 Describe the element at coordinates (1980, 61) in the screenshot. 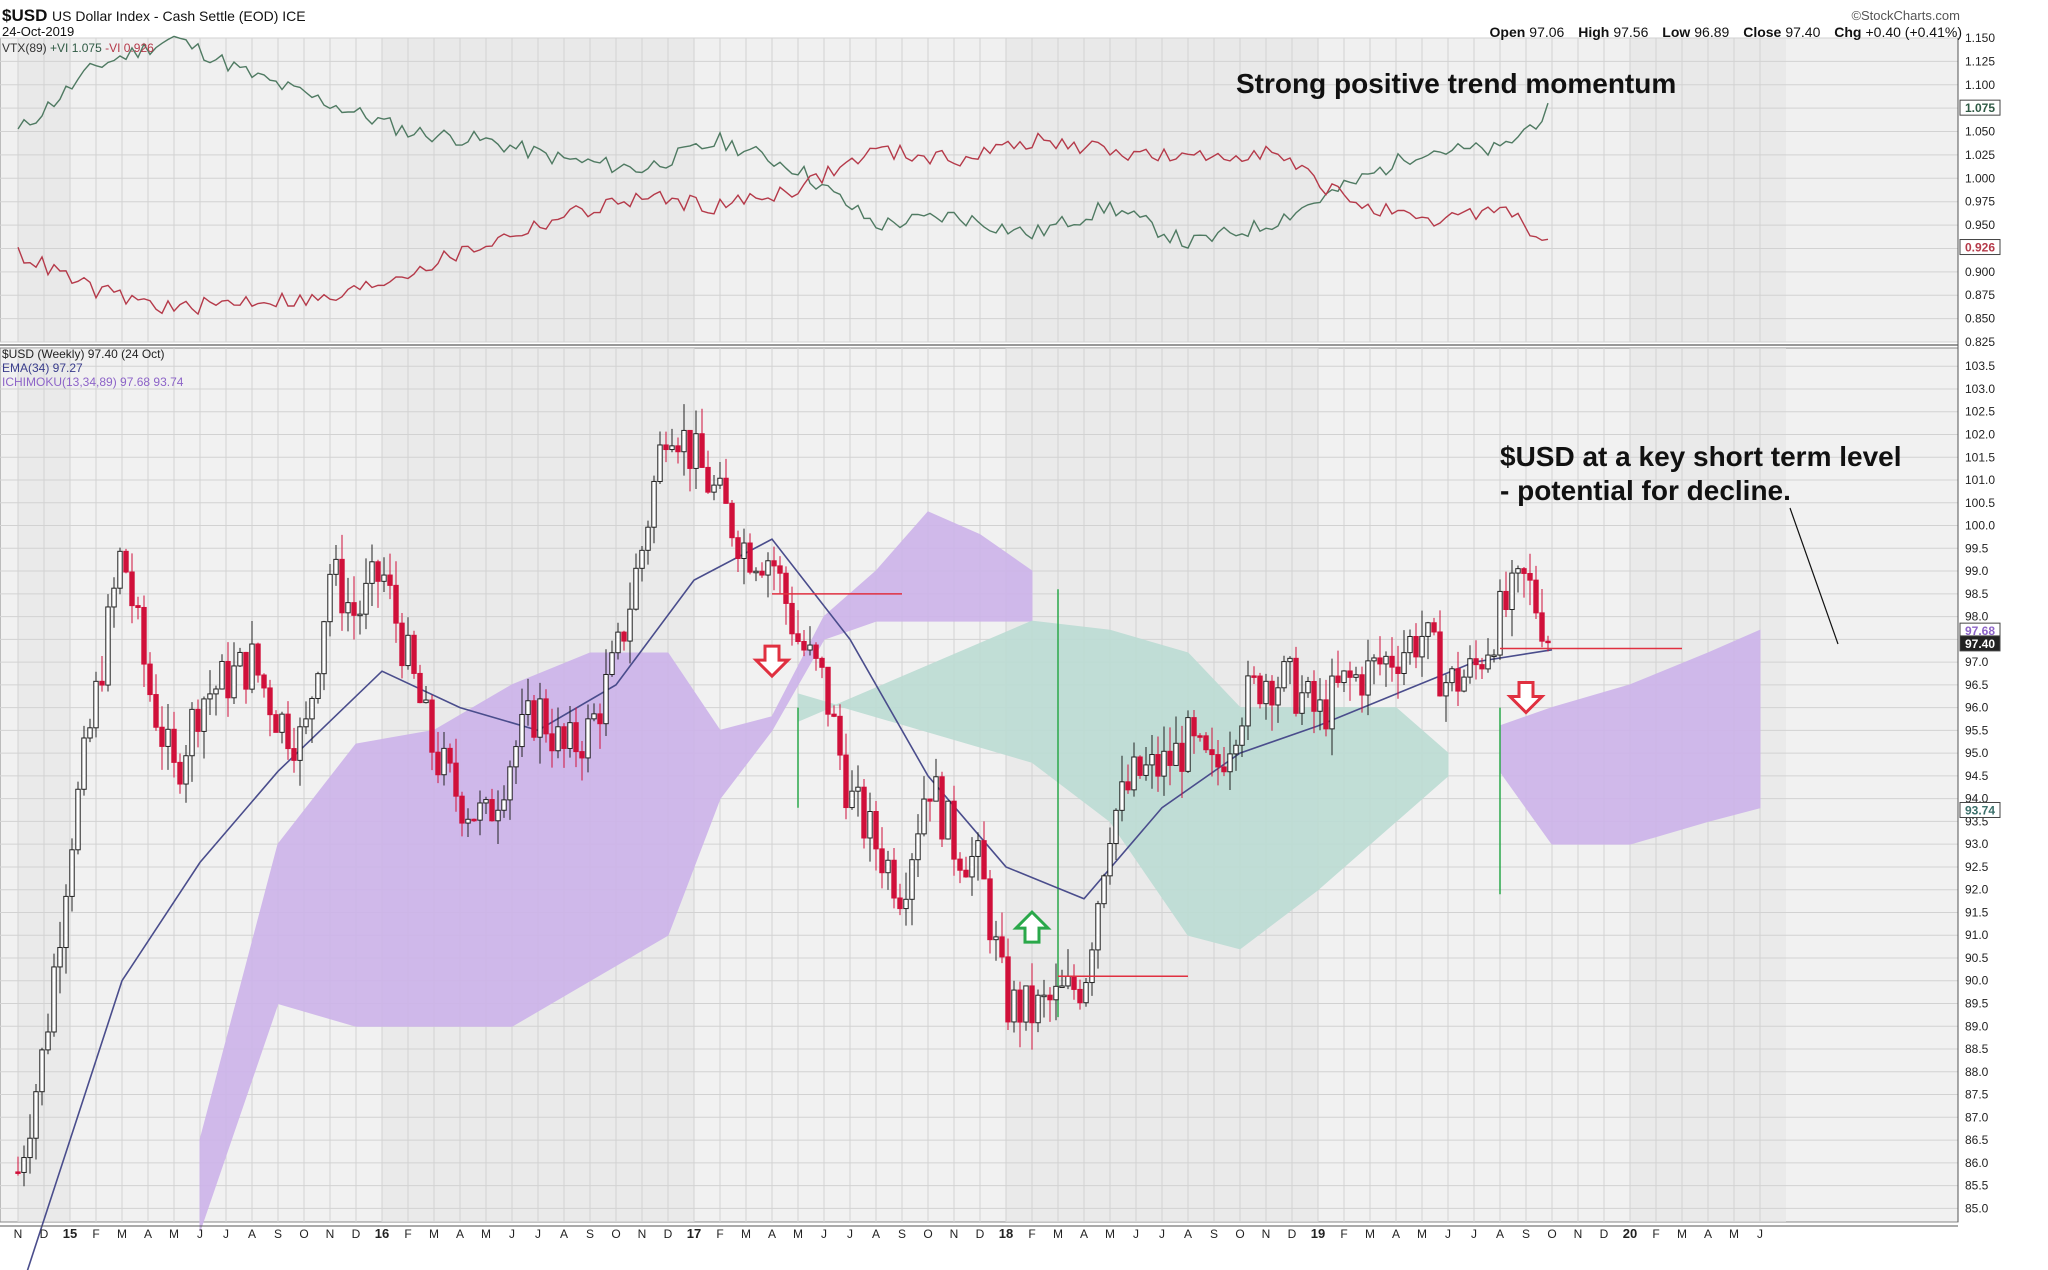

I see `vtx-tick-label: 1.125` at that location.